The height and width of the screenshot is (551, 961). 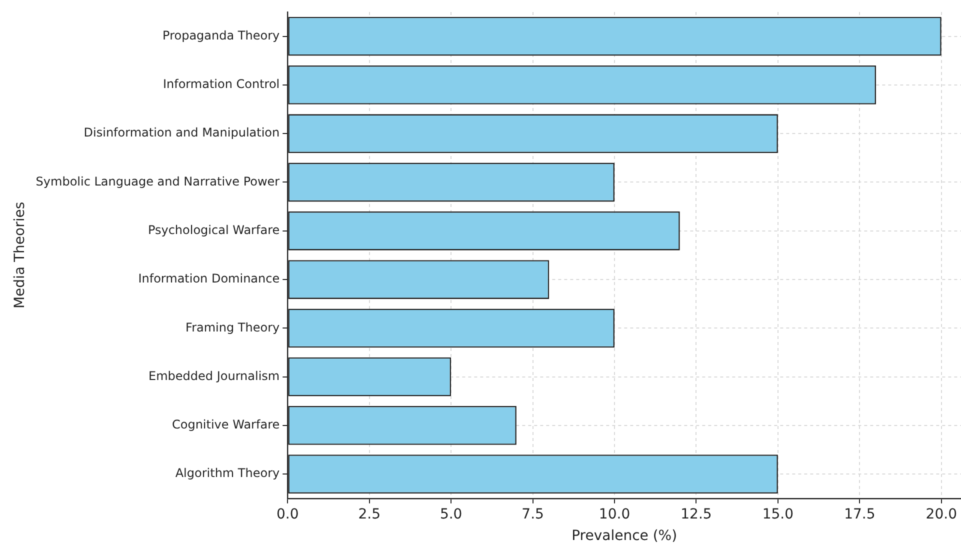 What do you see at coordinates (209, 279) in the screenshot?
I see `y-tick-label: Information Dominance` at bounding box center [209, 279].